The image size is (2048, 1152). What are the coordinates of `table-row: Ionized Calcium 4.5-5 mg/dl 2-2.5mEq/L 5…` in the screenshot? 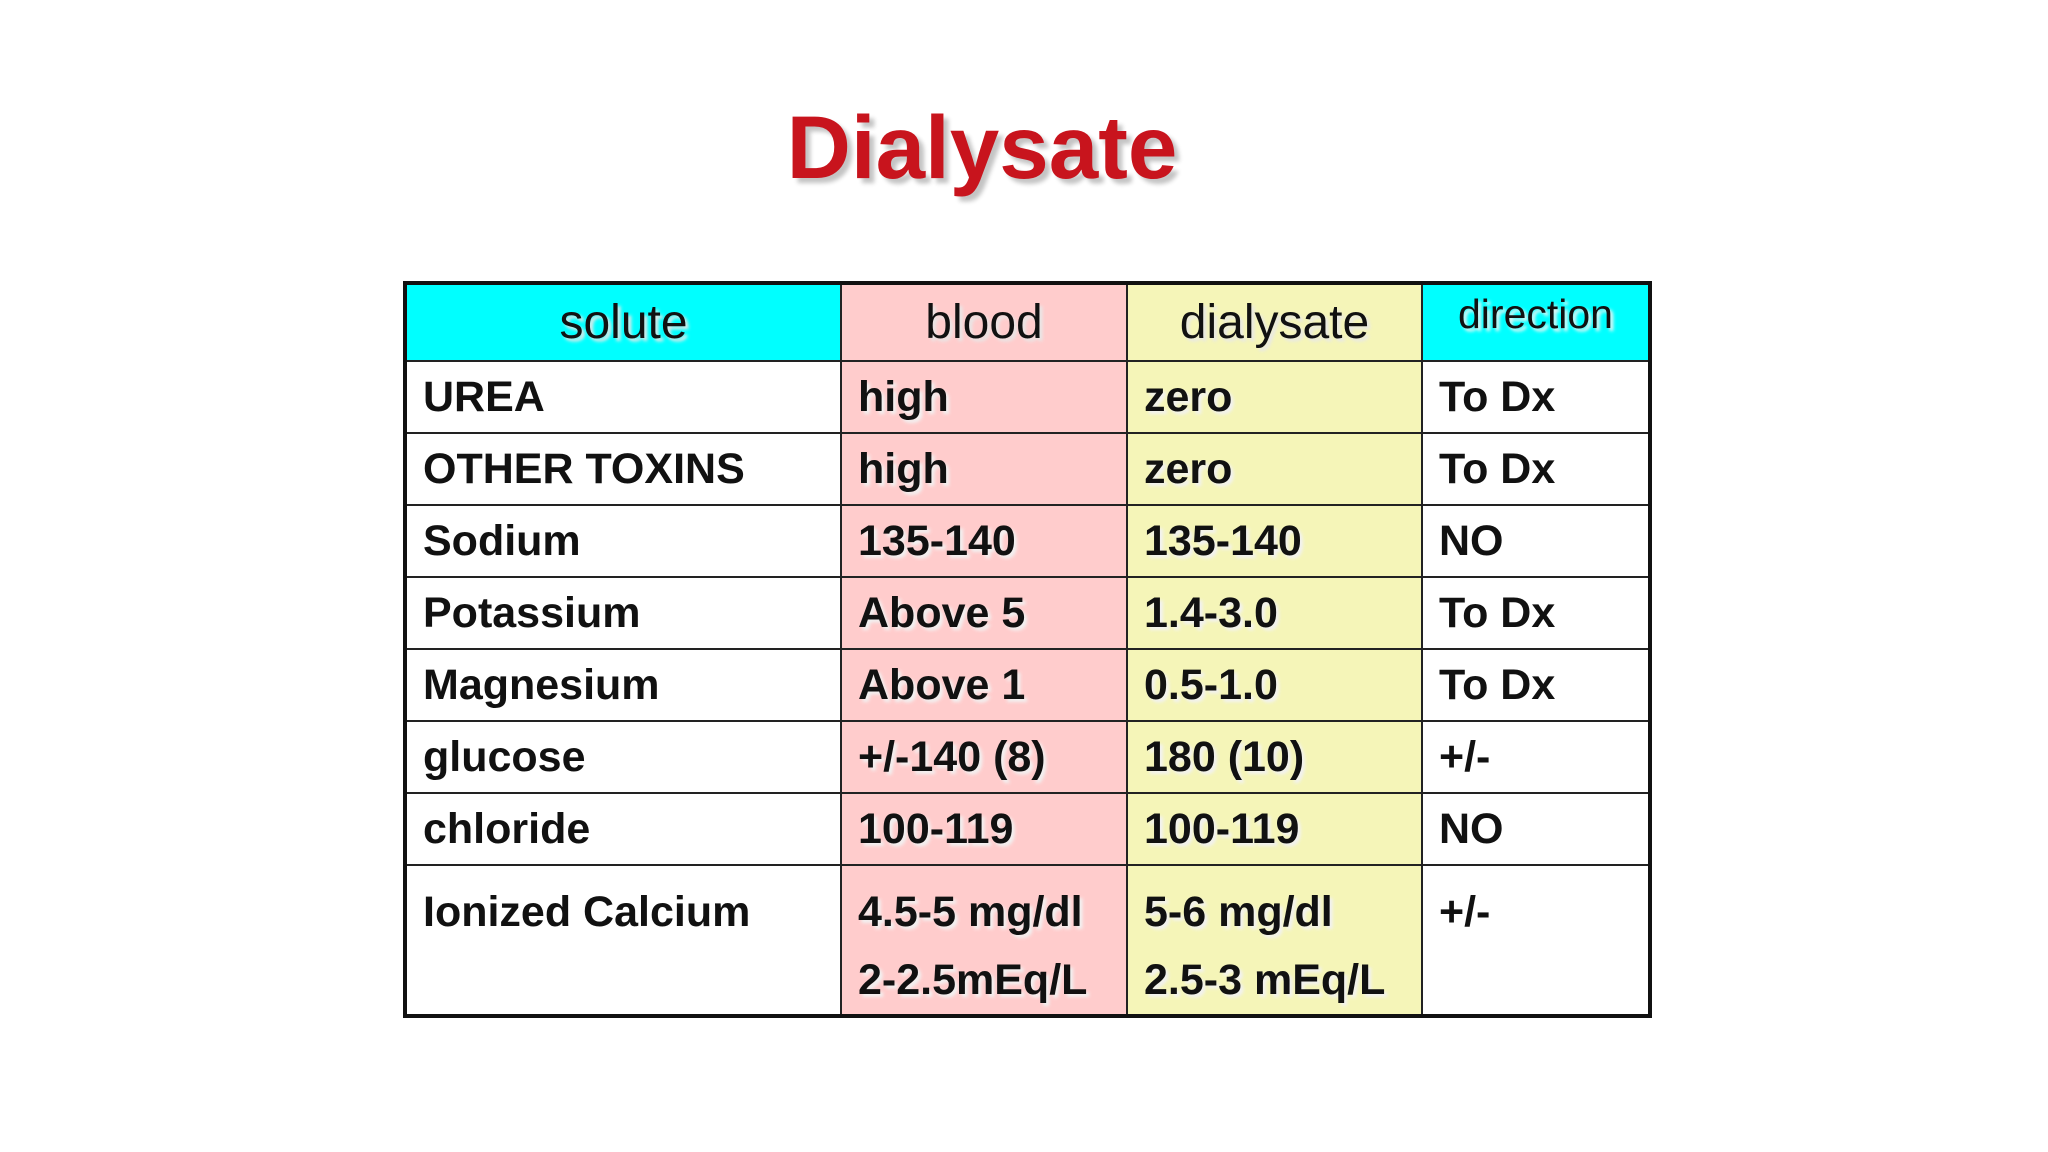 It's located at (1027, 940).